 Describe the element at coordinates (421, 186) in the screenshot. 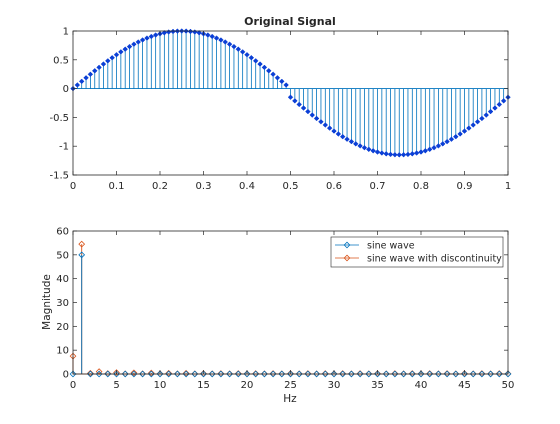

I see `x-tick-label: 0.8` at that location.